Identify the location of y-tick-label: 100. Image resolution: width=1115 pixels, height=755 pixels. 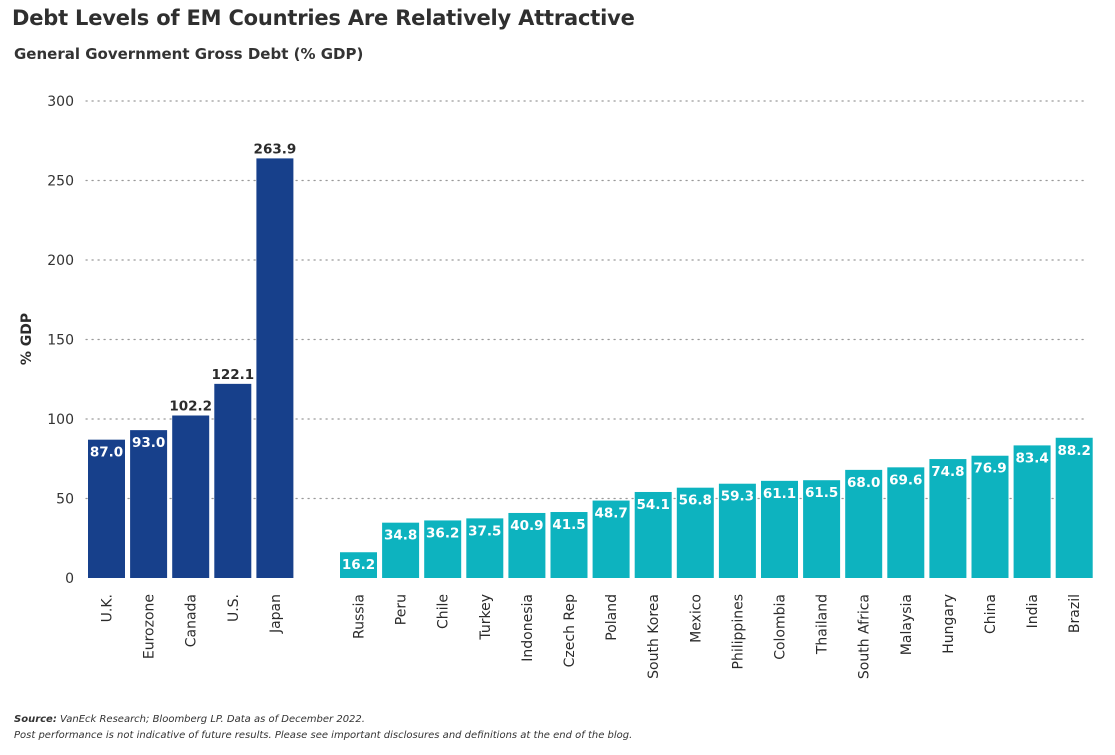
(60, 420).